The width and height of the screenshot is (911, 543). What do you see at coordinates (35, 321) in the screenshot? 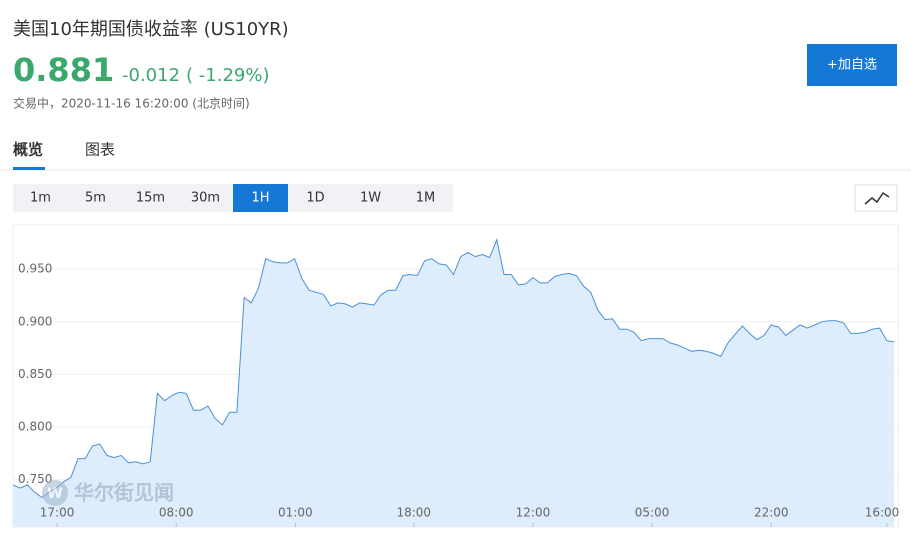
I see `y-tick-label: 0.900` at bounding box center [35, 321].